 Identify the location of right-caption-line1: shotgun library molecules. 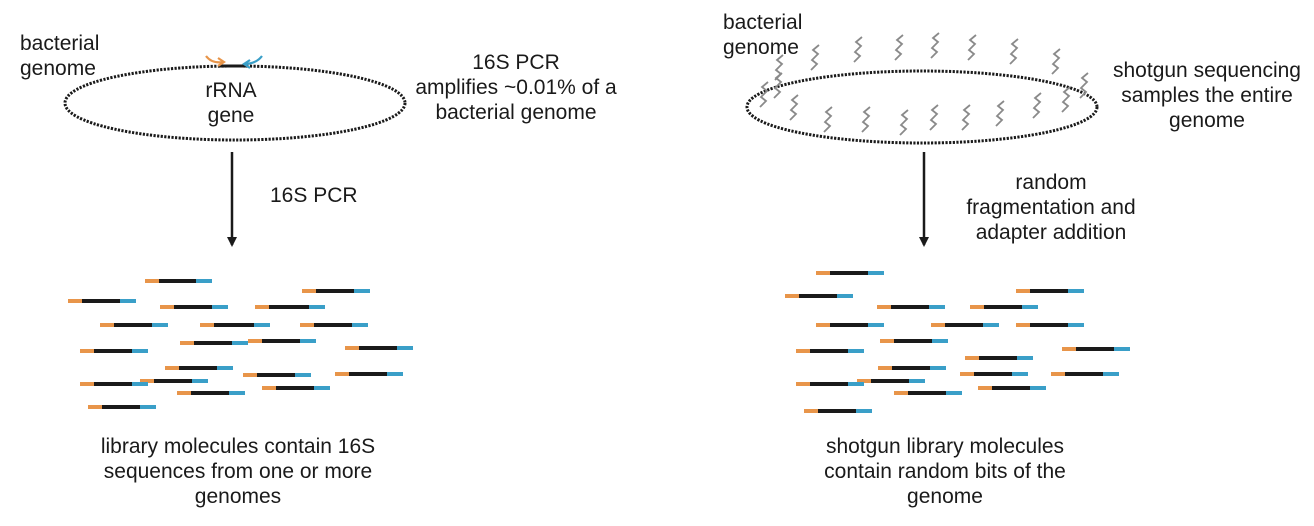
(945, 446).